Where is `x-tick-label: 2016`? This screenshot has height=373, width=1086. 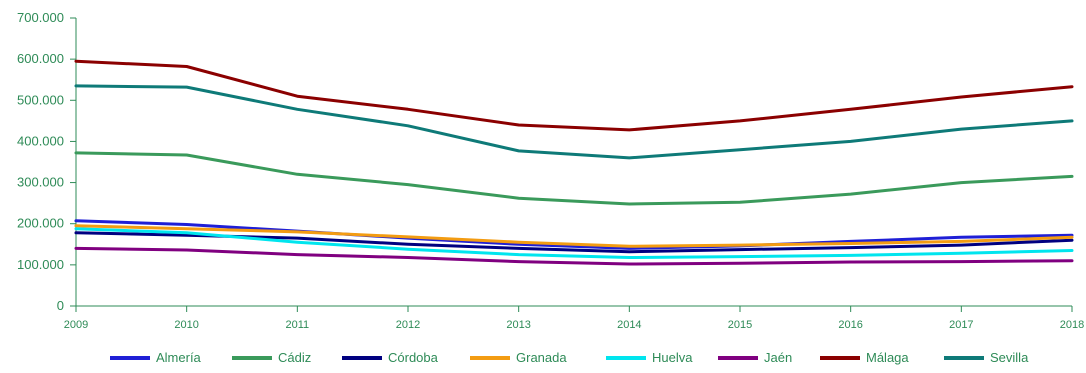 x-tick-label: 2016 is located at coordinates (850, 325).